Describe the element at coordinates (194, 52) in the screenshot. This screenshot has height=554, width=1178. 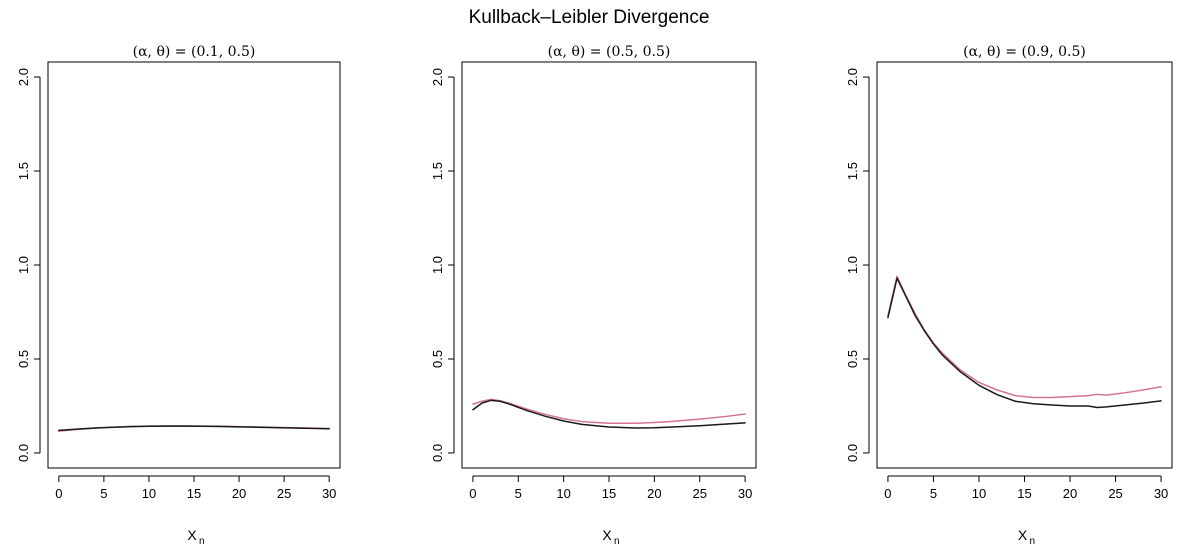
I see `panel-title: (α, θ) = (0.1, 0.5)` at that location.